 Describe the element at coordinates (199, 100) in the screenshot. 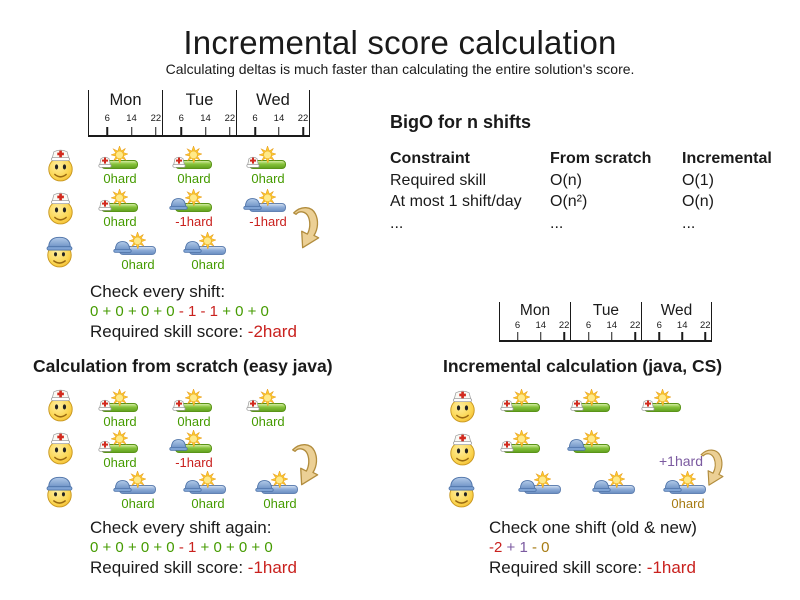

I see `day-label: Tue` at that location.